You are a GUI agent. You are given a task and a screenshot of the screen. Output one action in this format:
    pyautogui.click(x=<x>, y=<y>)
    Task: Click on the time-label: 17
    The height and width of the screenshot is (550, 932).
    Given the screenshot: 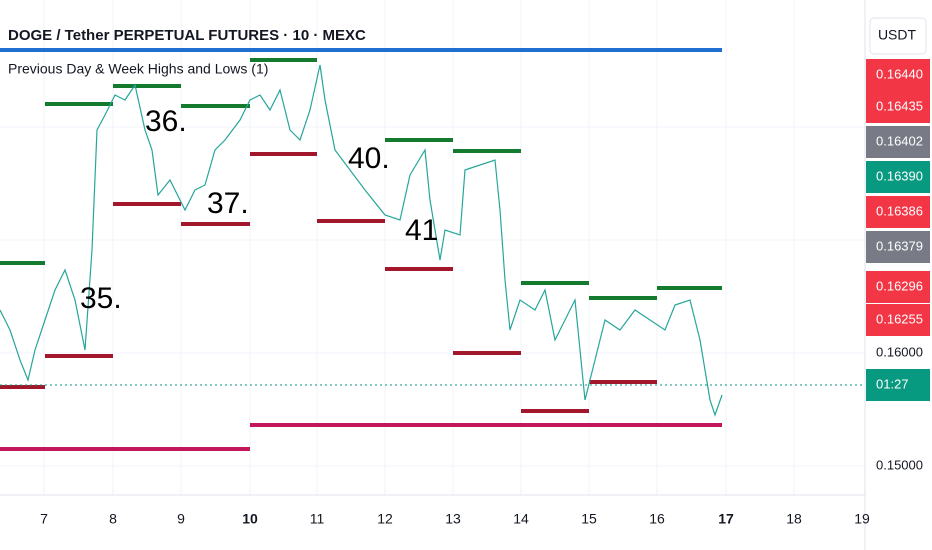 What is the action you would take?
    pyautogui.click(x=726, y=519)
    